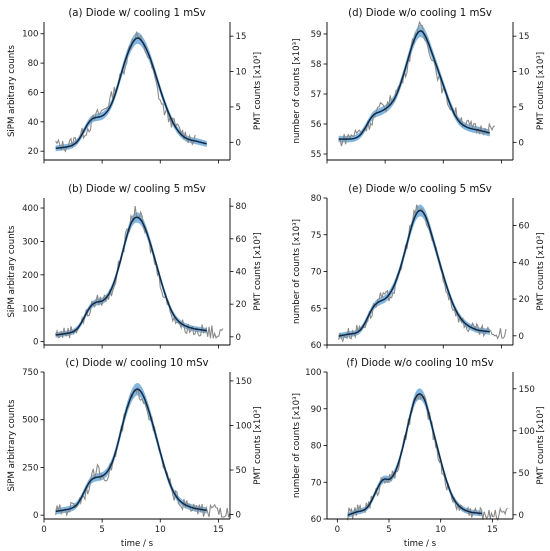 This screenshot has width=550, height=551. I want to click on chart-title: (f) Diode w/o cooling 10 mSv, so click(419, 363).